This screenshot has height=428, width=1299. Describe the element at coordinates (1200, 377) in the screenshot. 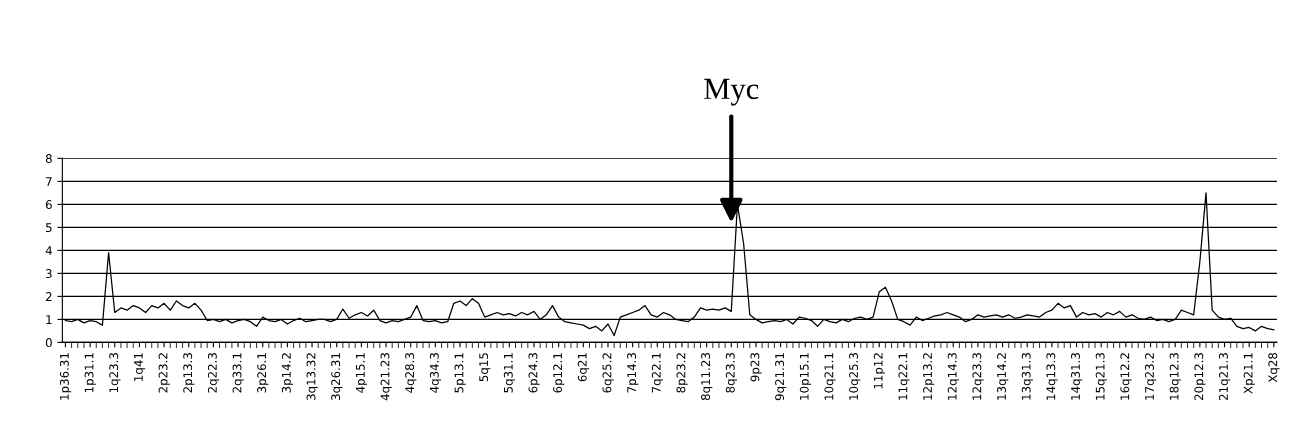

I see `x-tick-label: 20p12.3` at that location.